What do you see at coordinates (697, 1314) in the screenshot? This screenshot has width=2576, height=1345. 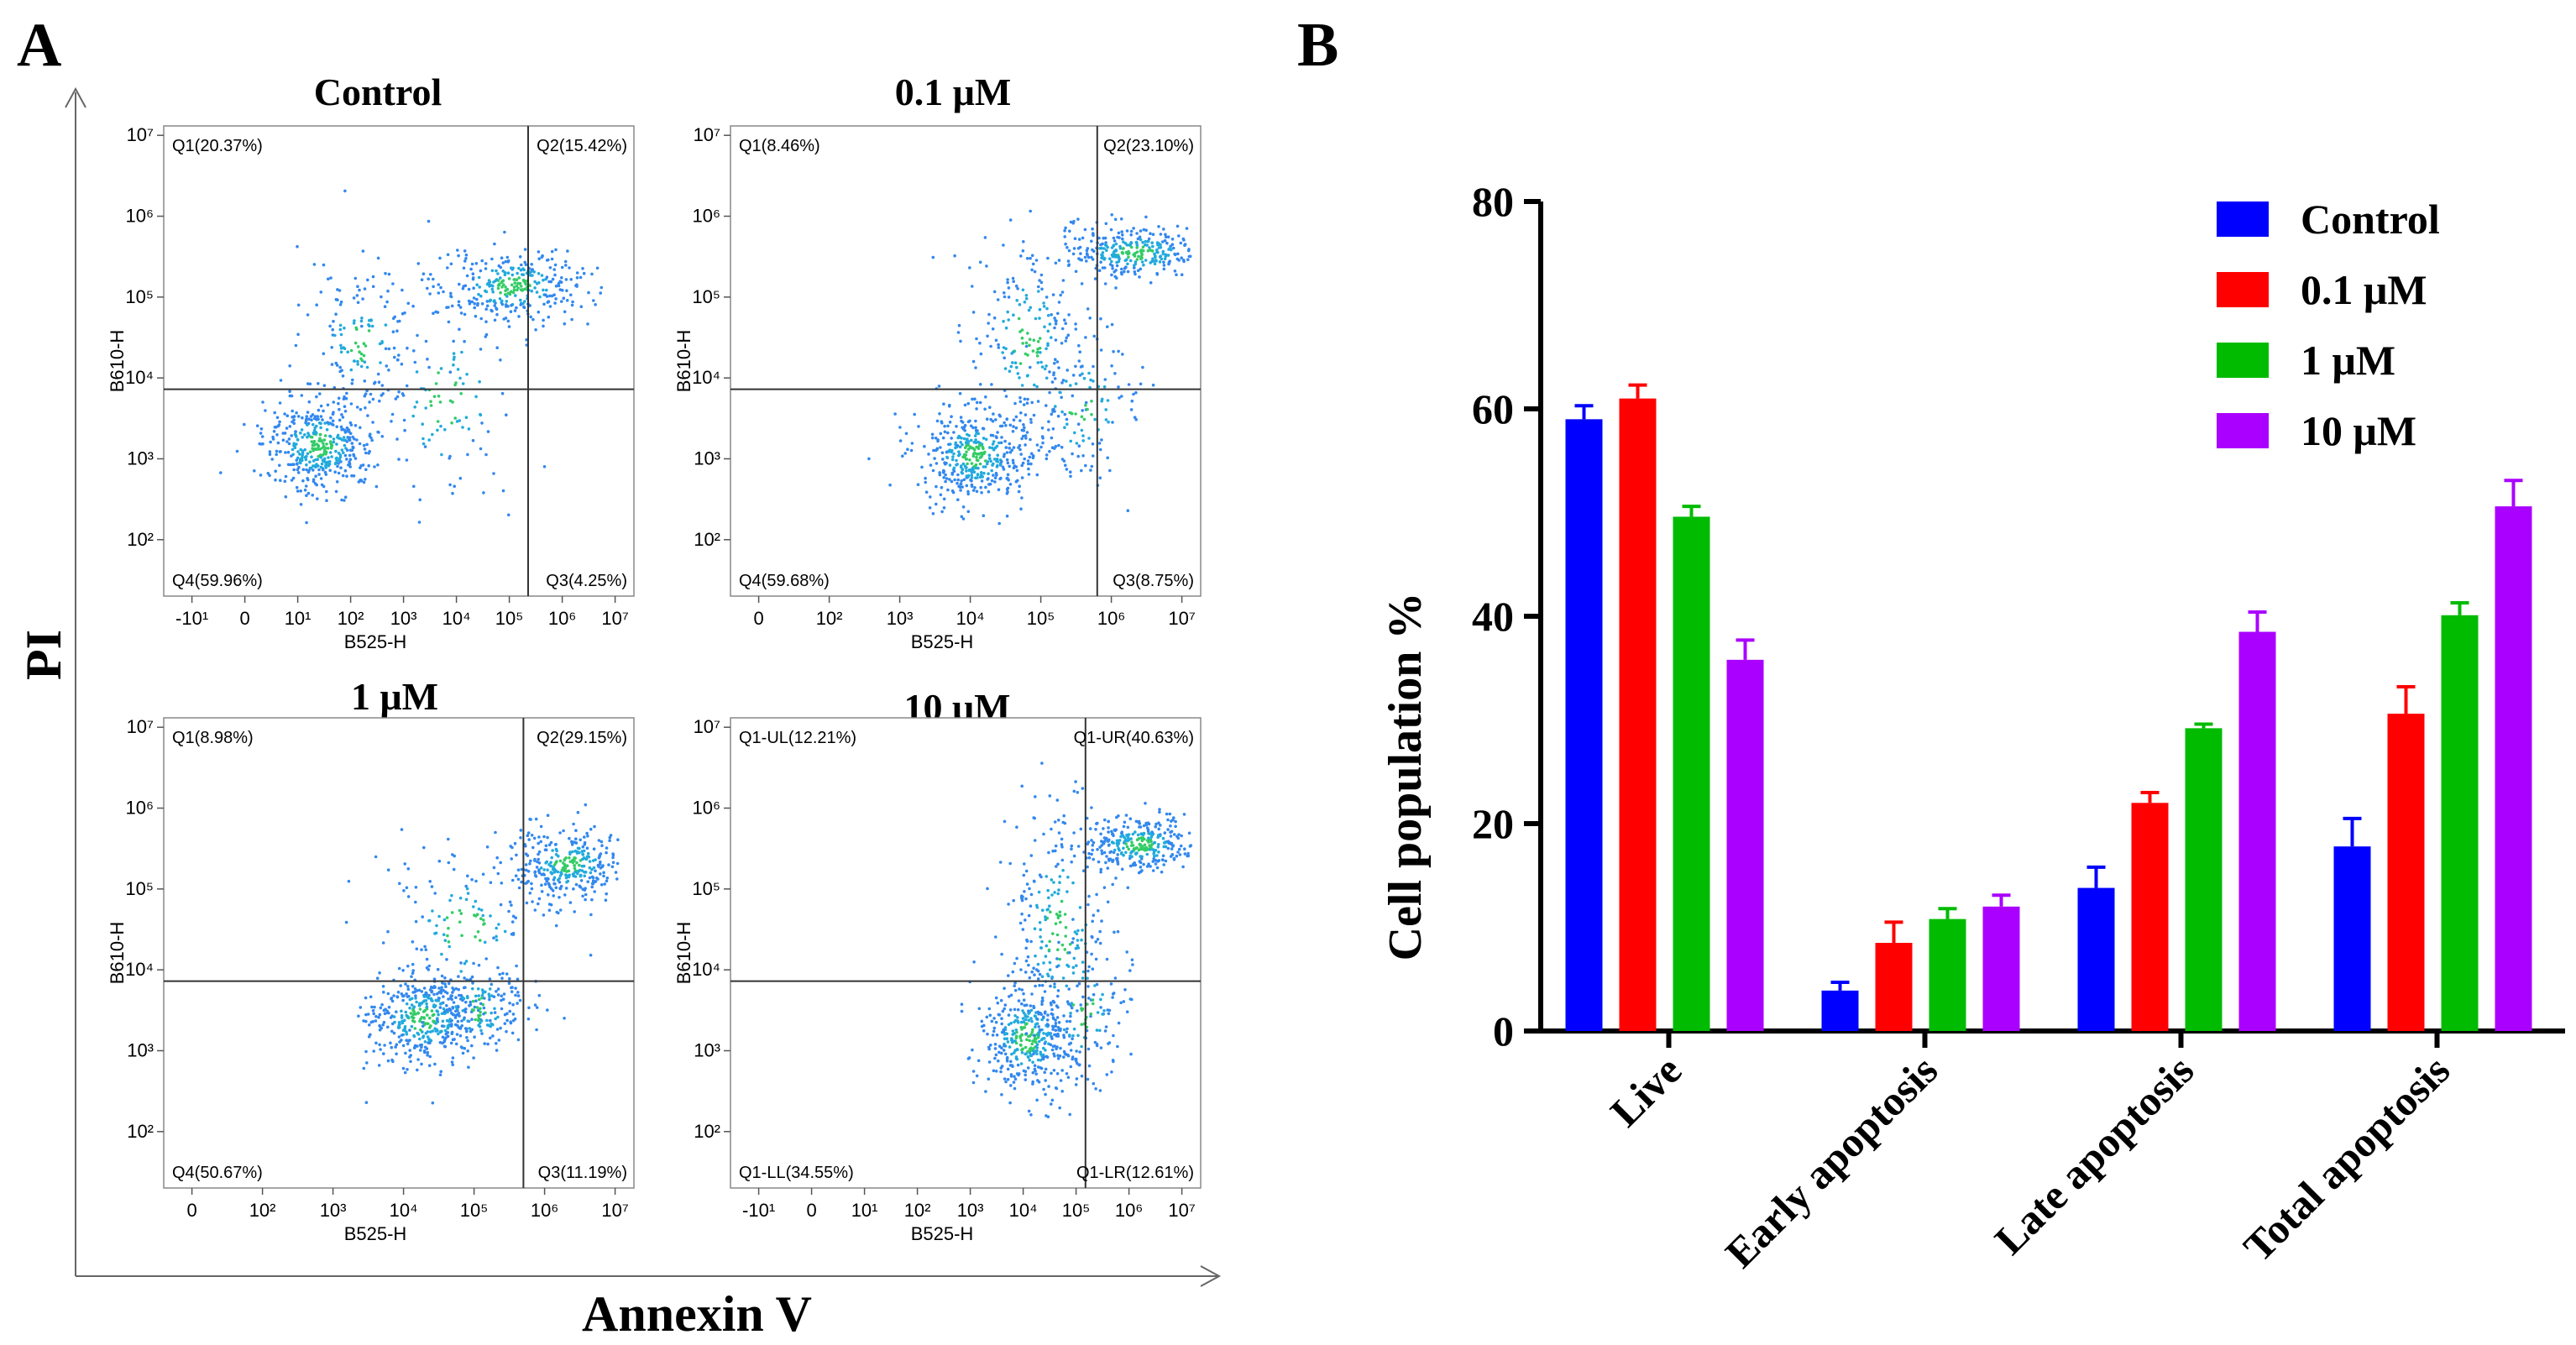 I see `annexin-axis-label: Annexin V` at bounding box center [697, 1314].